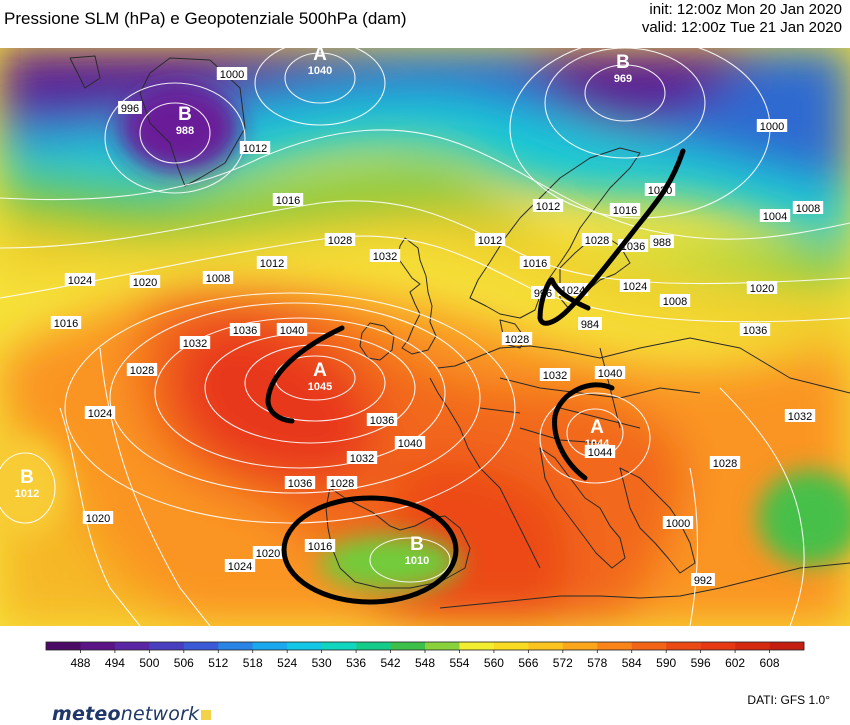  What do you see at coordinates (160, 714) in the screenshot?
I see `brand-text-network: network` at bounding box center [160, 714].